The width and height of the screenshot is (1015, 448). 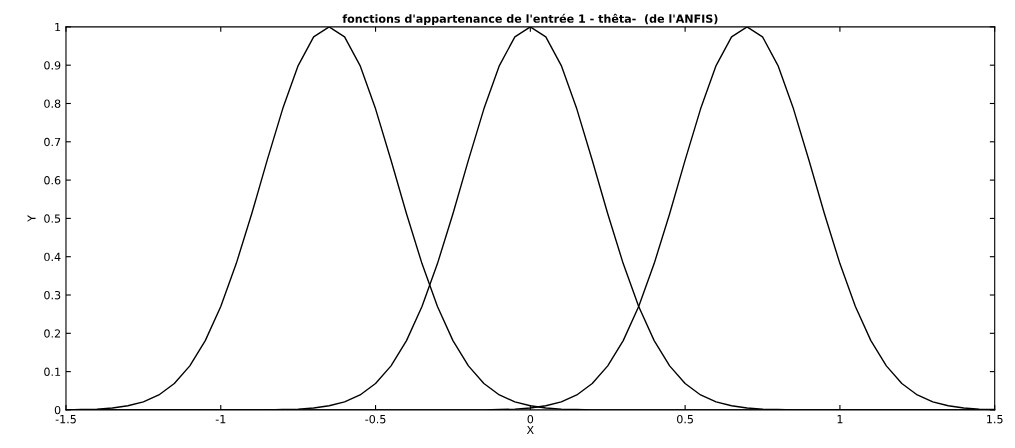 I want to click on y-tick-label: 0, so click(x=57, y=410).